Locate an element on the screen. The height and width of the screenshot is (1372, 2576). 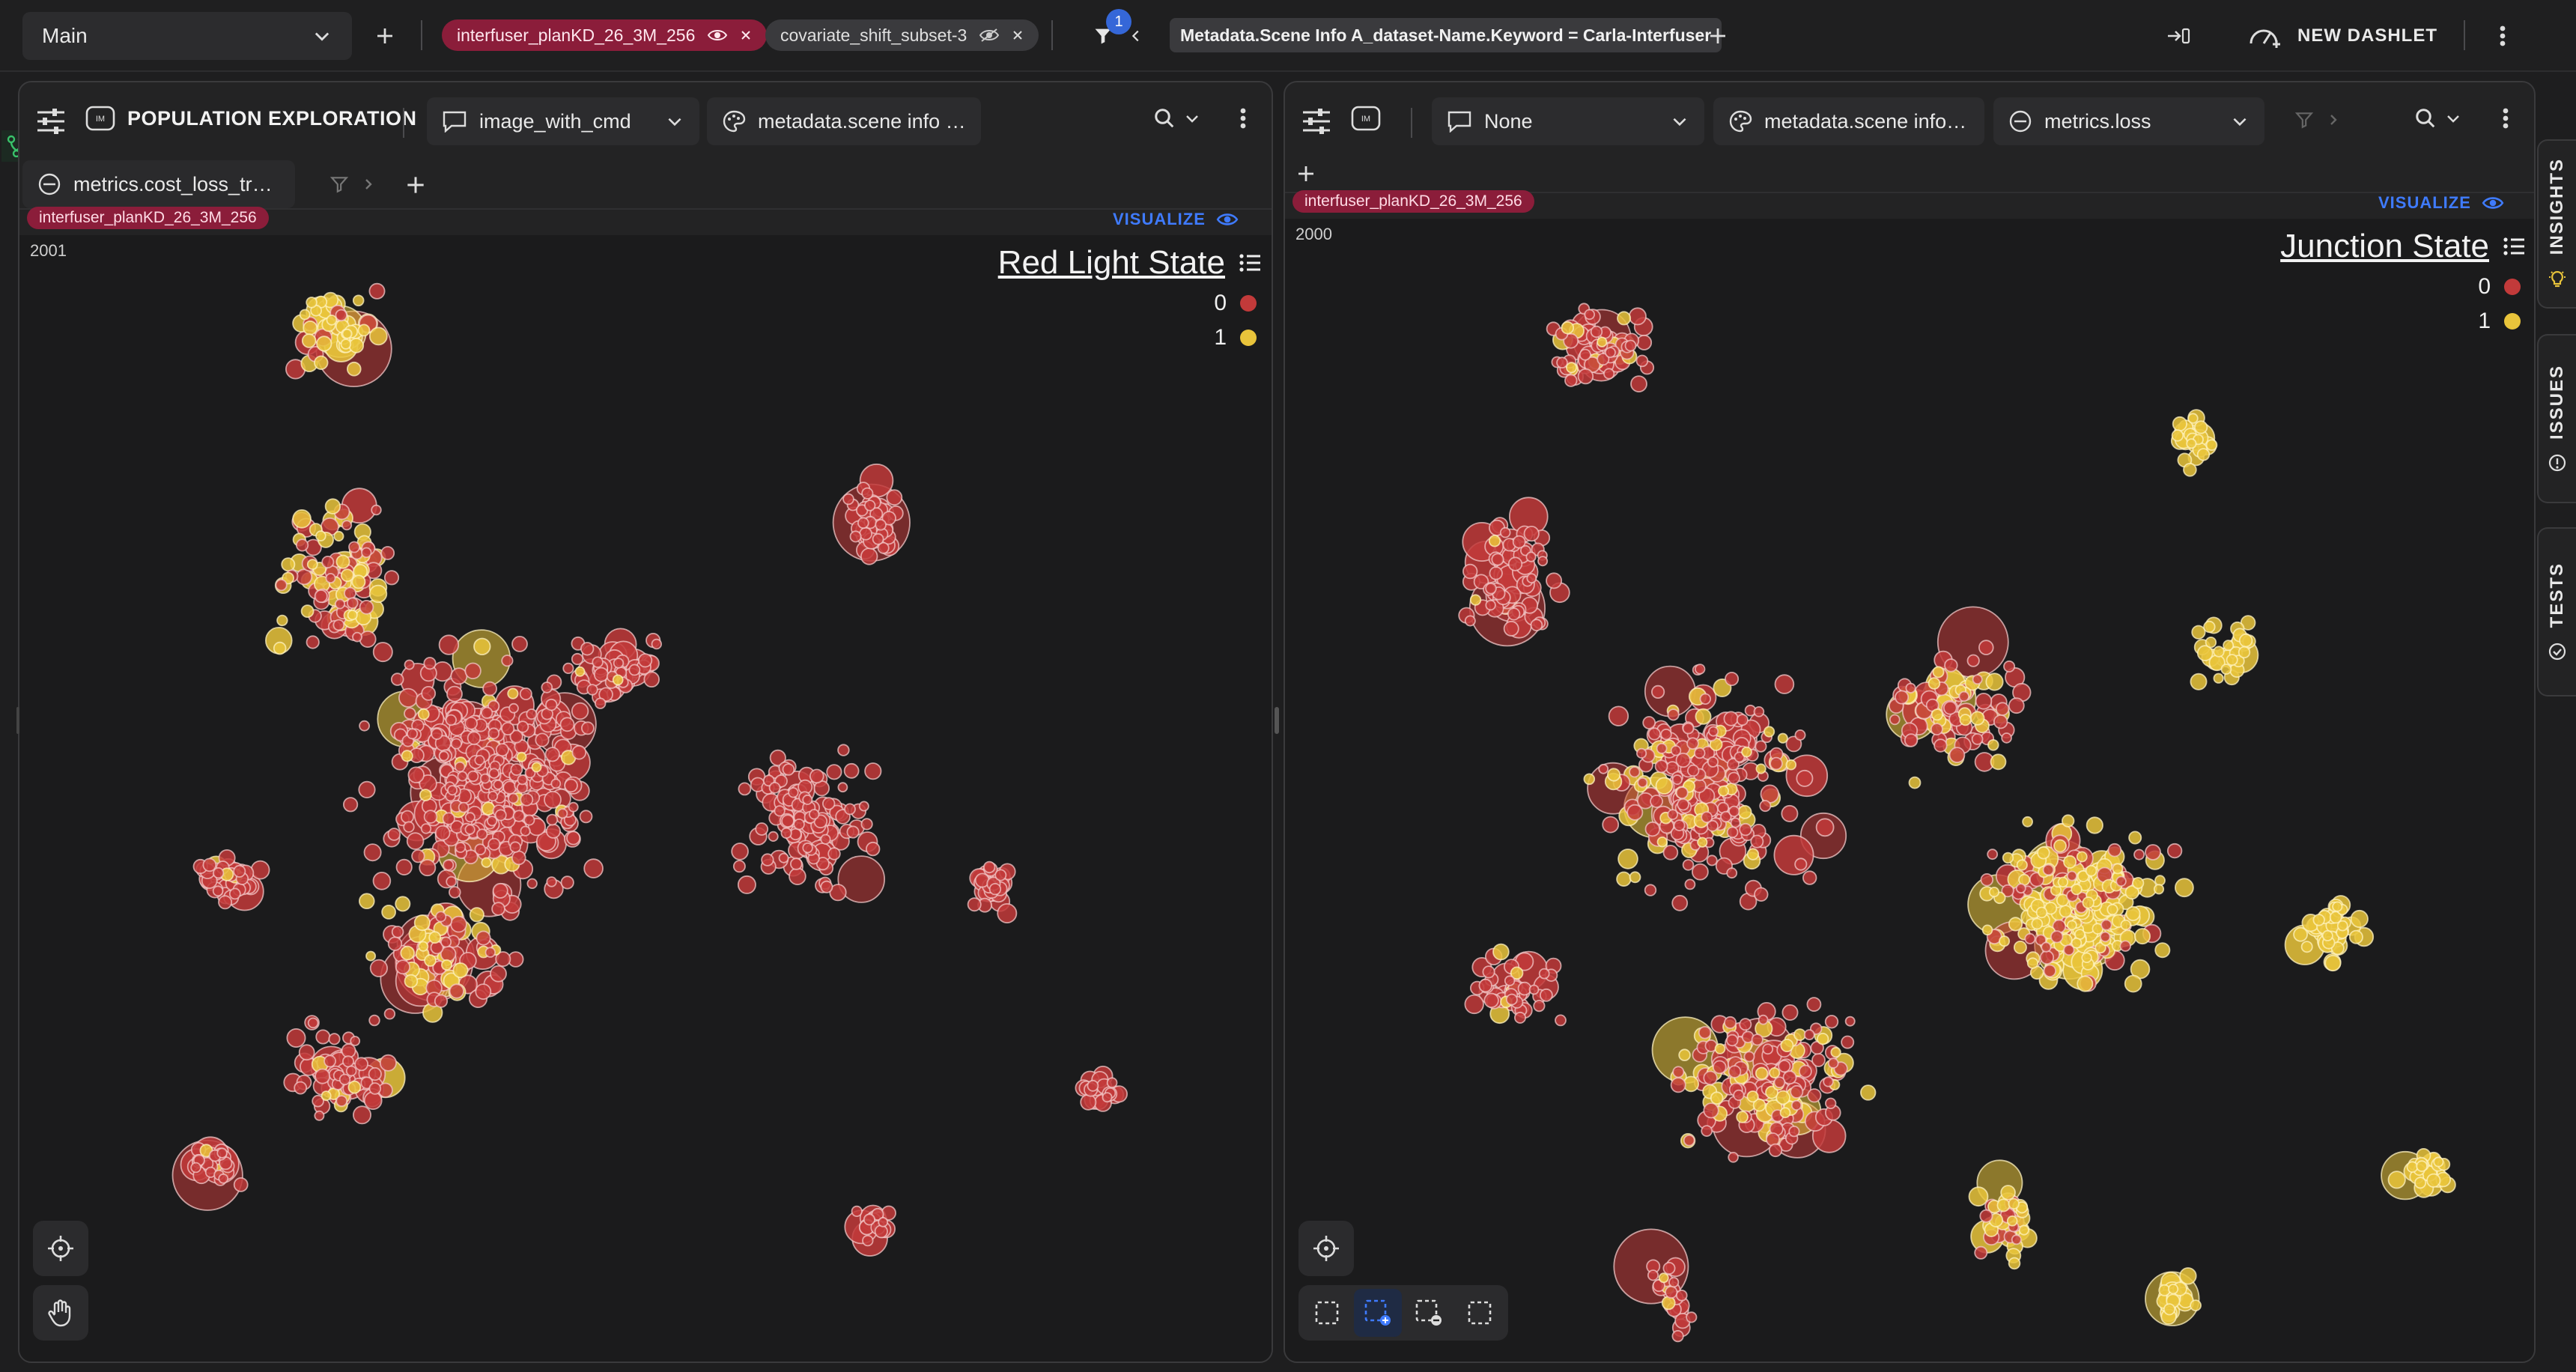
new-dashlet-button: NEW DASHLET is located at coordinates (2342, 36).